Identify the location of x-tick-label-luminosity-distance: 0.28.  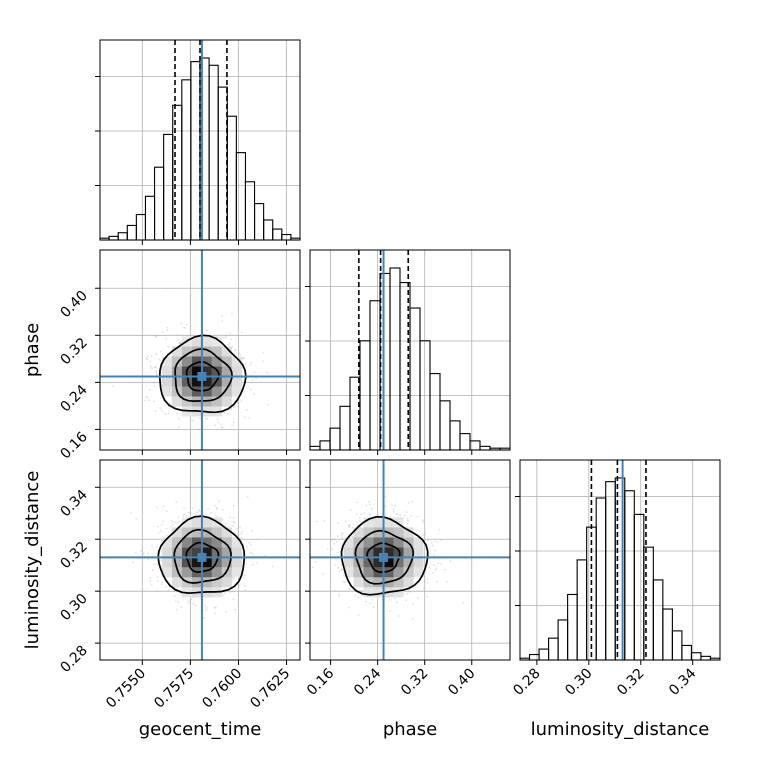
(526, 682).